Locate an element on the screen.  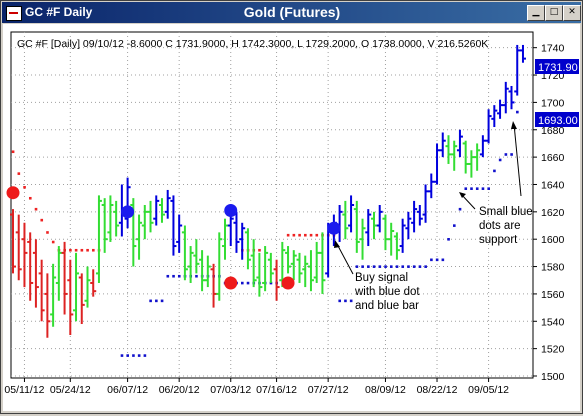
chart-app-icon is located at coordinates (14, 13).